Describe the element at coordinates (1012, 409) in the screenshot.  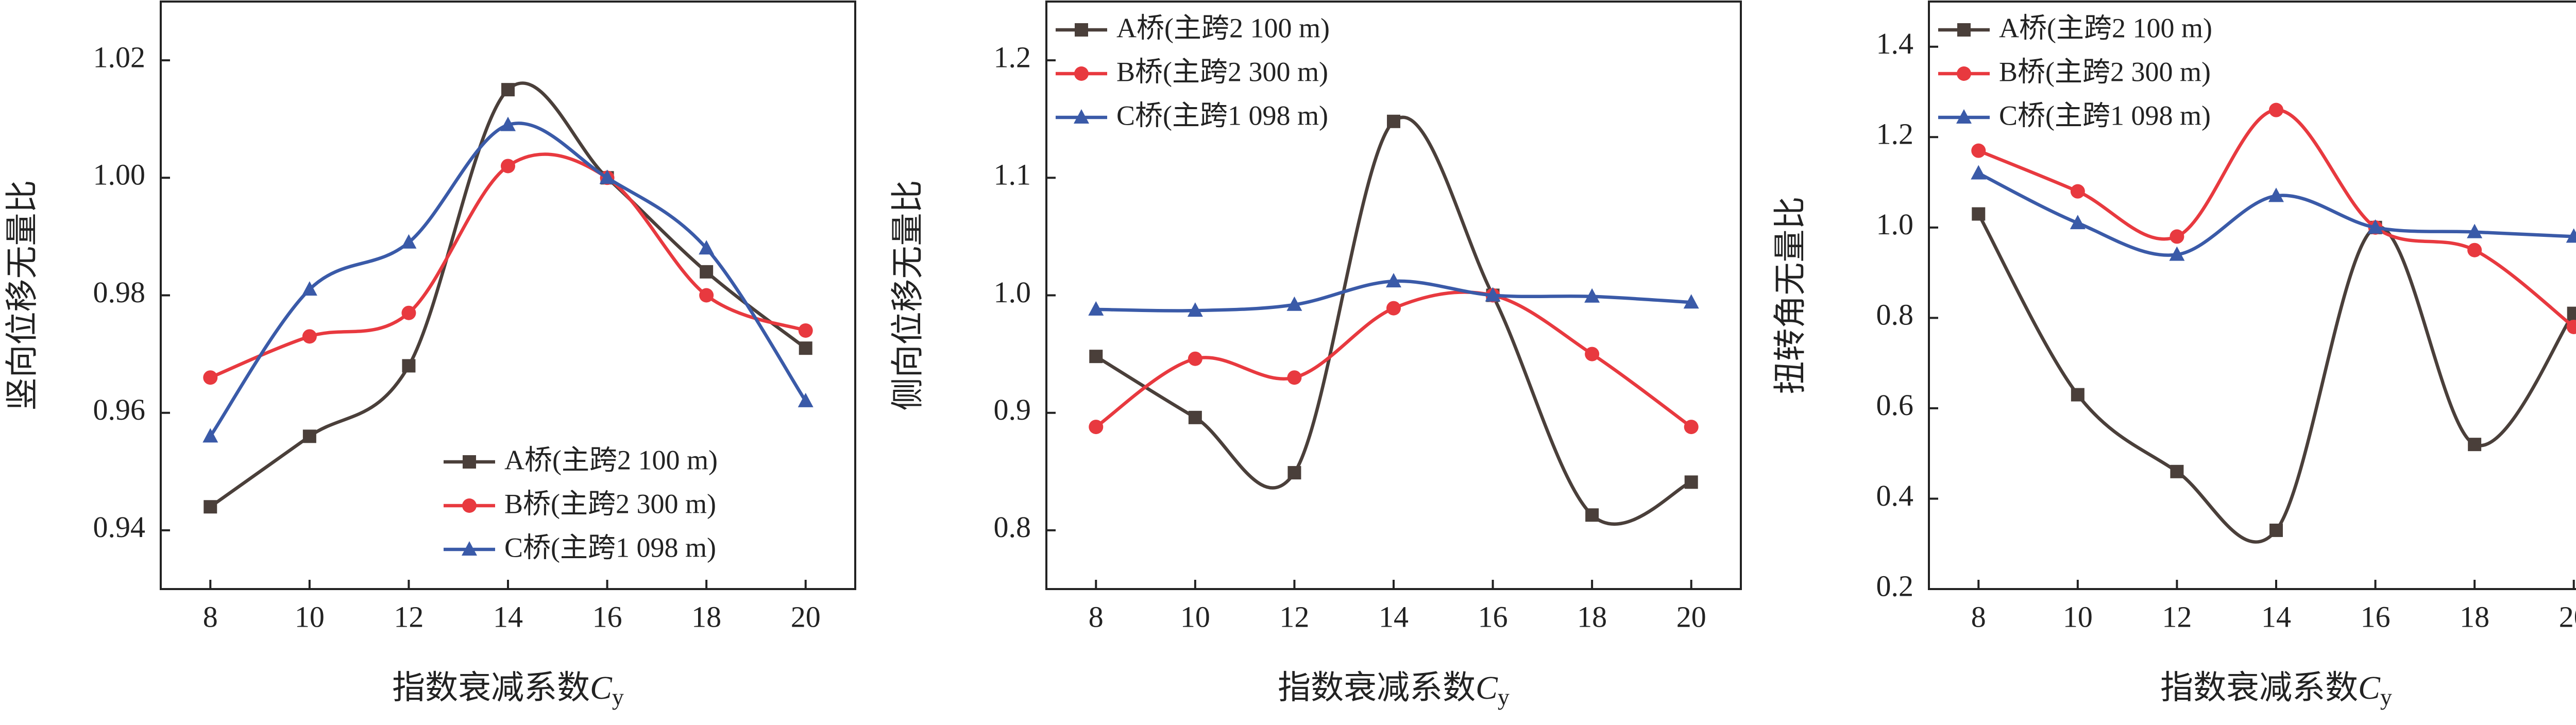
I see `y-tick-label: 0.9` at that location.